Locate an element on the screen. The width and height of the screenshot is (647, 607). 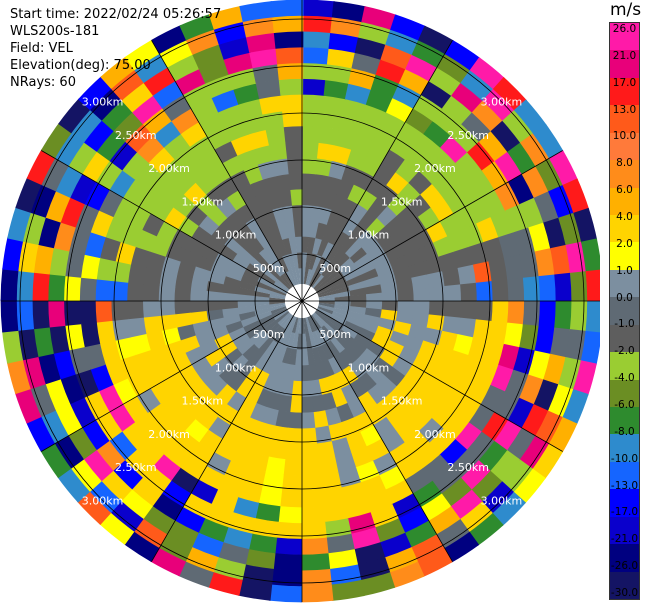
colorbar-tick-label: 0.0 is located at coordinates (624, 297).